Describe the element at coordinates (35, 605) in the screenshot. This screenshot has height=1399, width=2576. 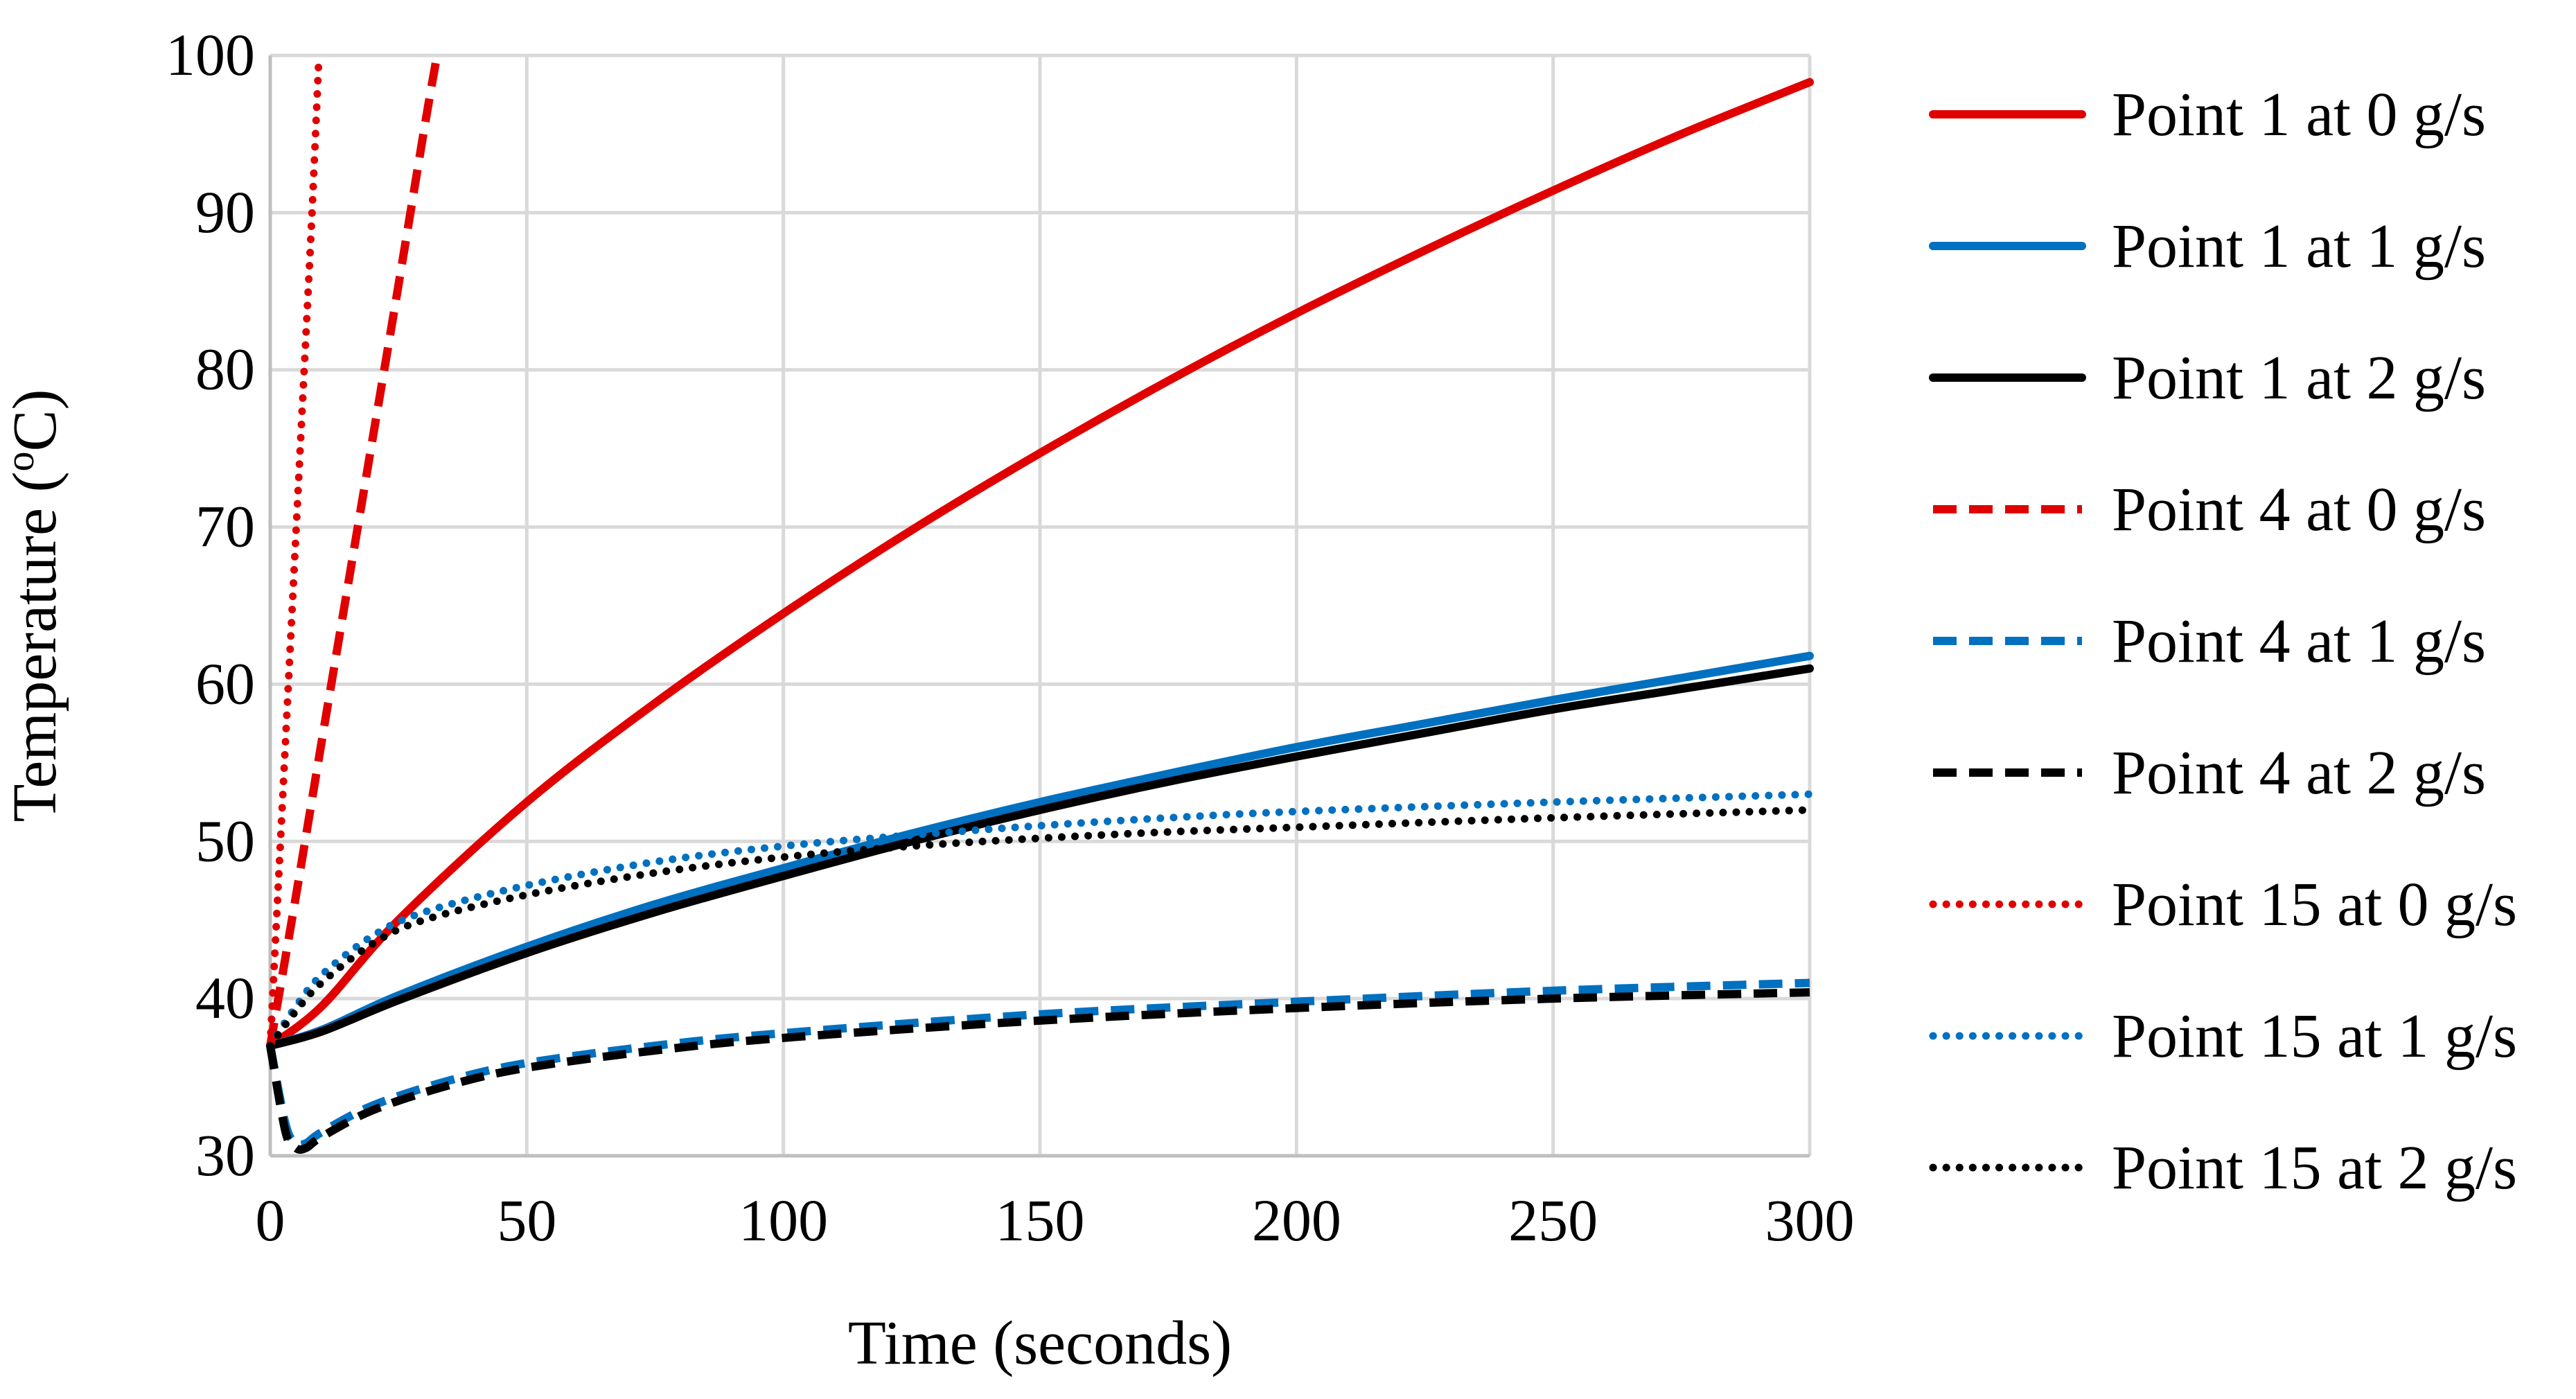
I see `y-axis-title: Temperature (oC)` at that location.